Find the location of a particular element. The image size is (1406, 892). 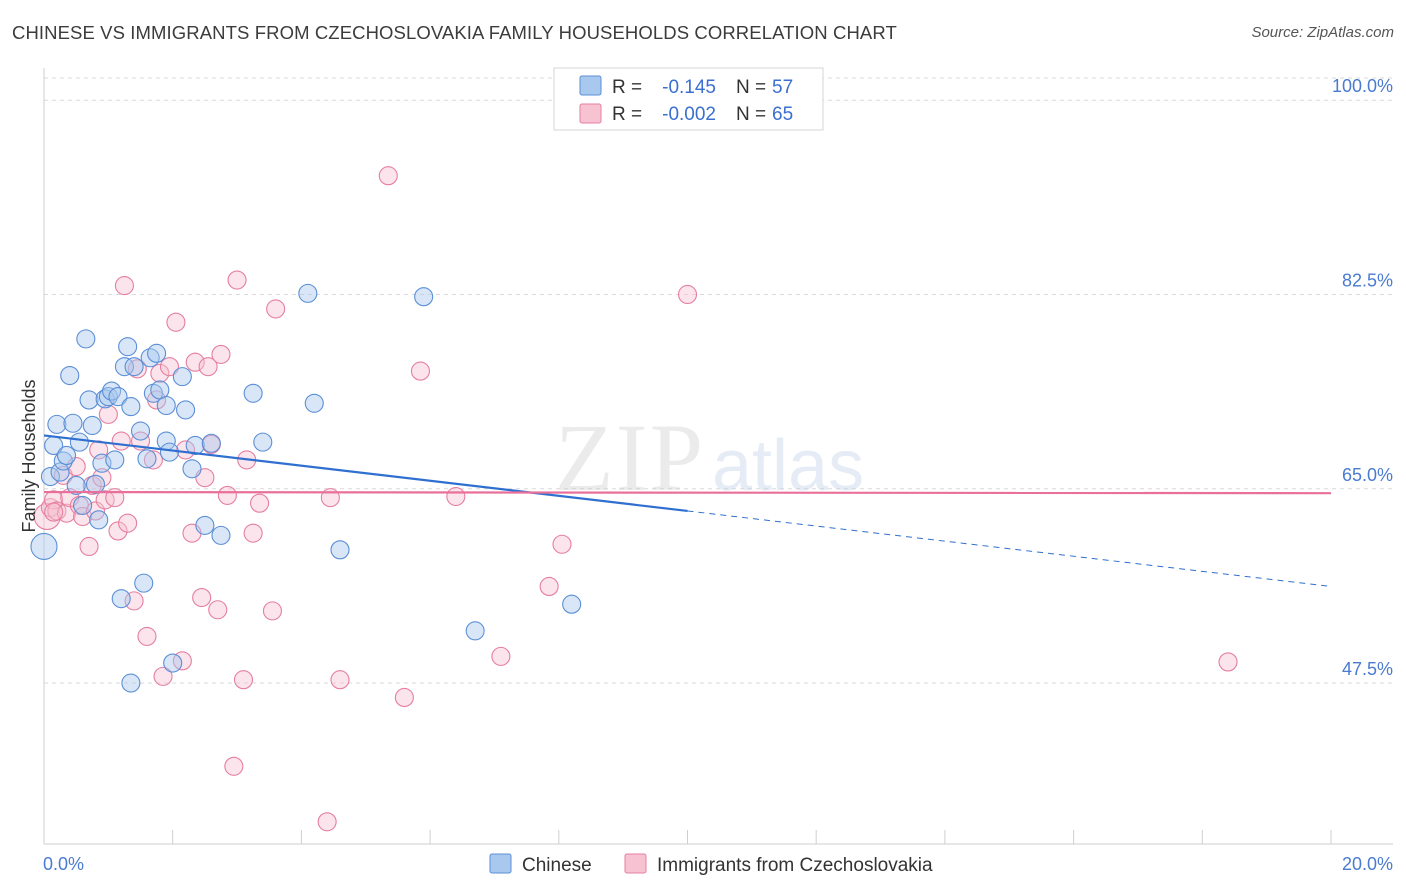

source-credit: Source: ZipAtlas.com is located at coordinates (1322, 32).